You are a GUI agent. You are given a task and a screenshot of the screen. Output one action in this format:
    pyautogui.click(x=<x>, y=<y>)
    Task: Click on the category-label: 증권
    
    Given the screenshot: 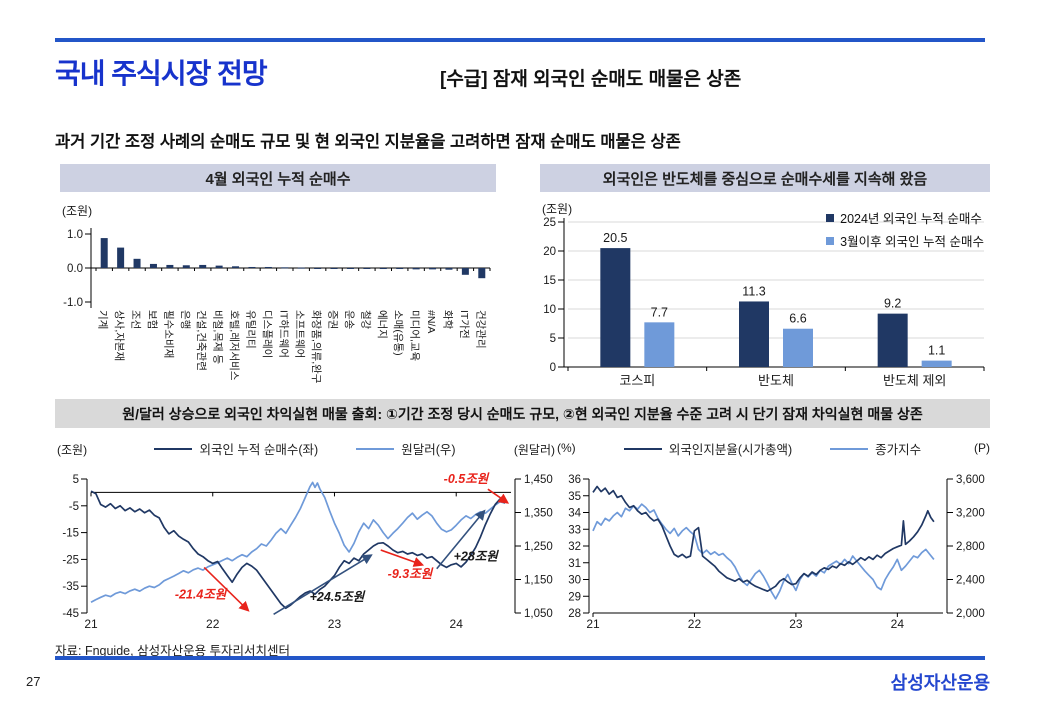 What is the action you would take?
    pyautogui.click(x=333, y=319)
    